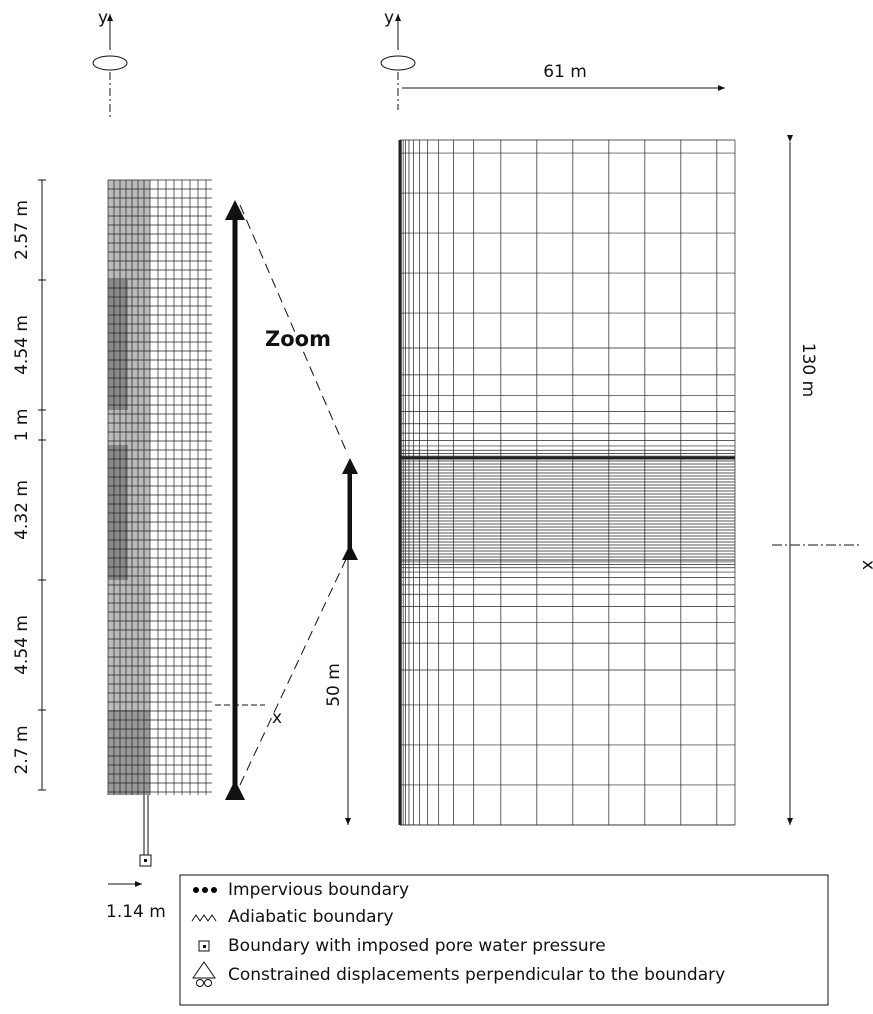 The image size is (873, 1014). What do you see at coordinates (159, 487) in the screenshot?
I see `left-mesh` at bounding box center [159, 487].